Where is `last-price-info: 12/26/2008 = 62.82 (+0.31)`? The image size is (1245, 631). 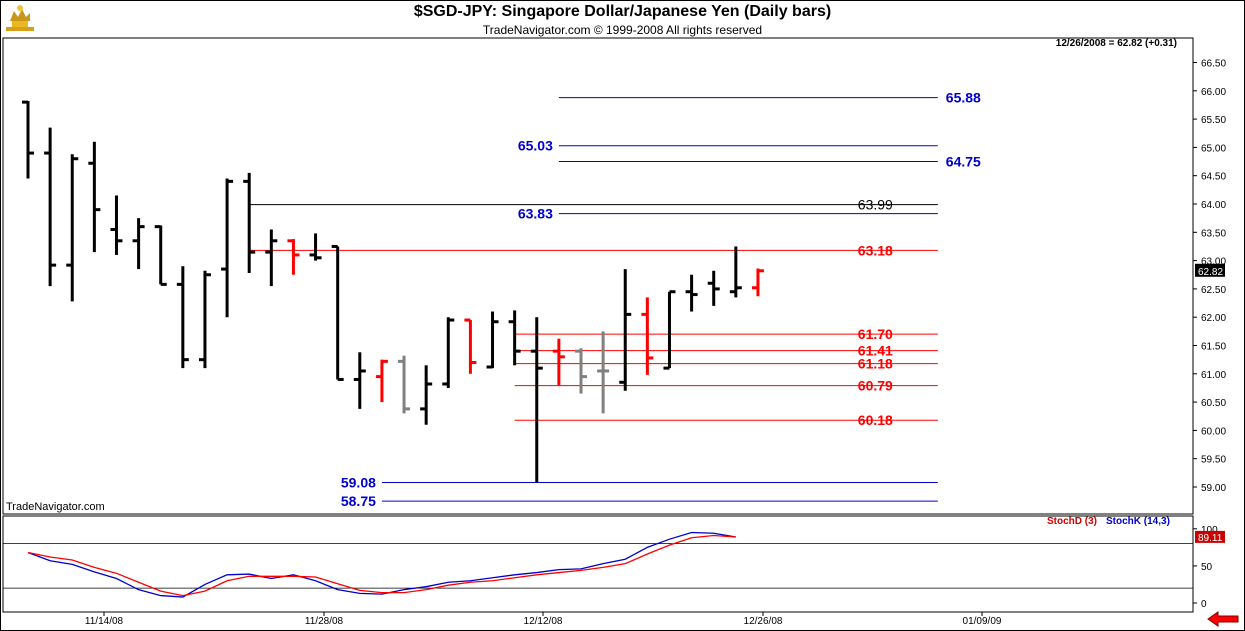
last-price-info: 12/26/2008 = 62.82 (+0.31) is located at coordinates (1116, 43).